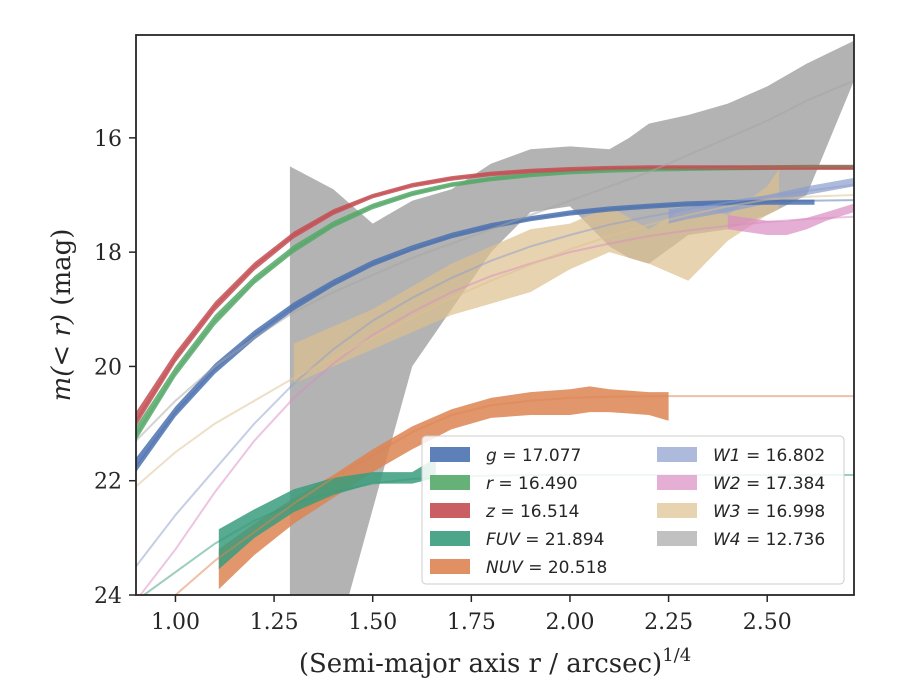  I want to click on legend-entry-w4: W4 = 12.736, so click(741, 540).